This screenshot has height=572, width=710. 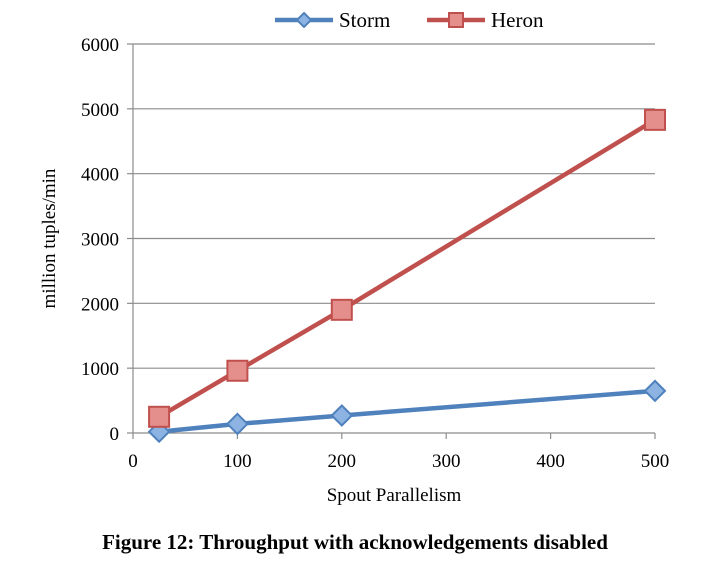 I want to click on x-tick-label: 0, so click(x=133, y=461).